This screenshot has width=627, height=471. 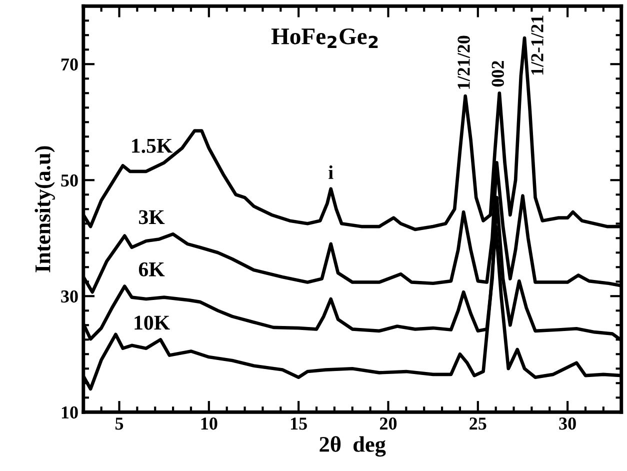 I want to click on y-tick-label: 30, so click(x=69, y=296).